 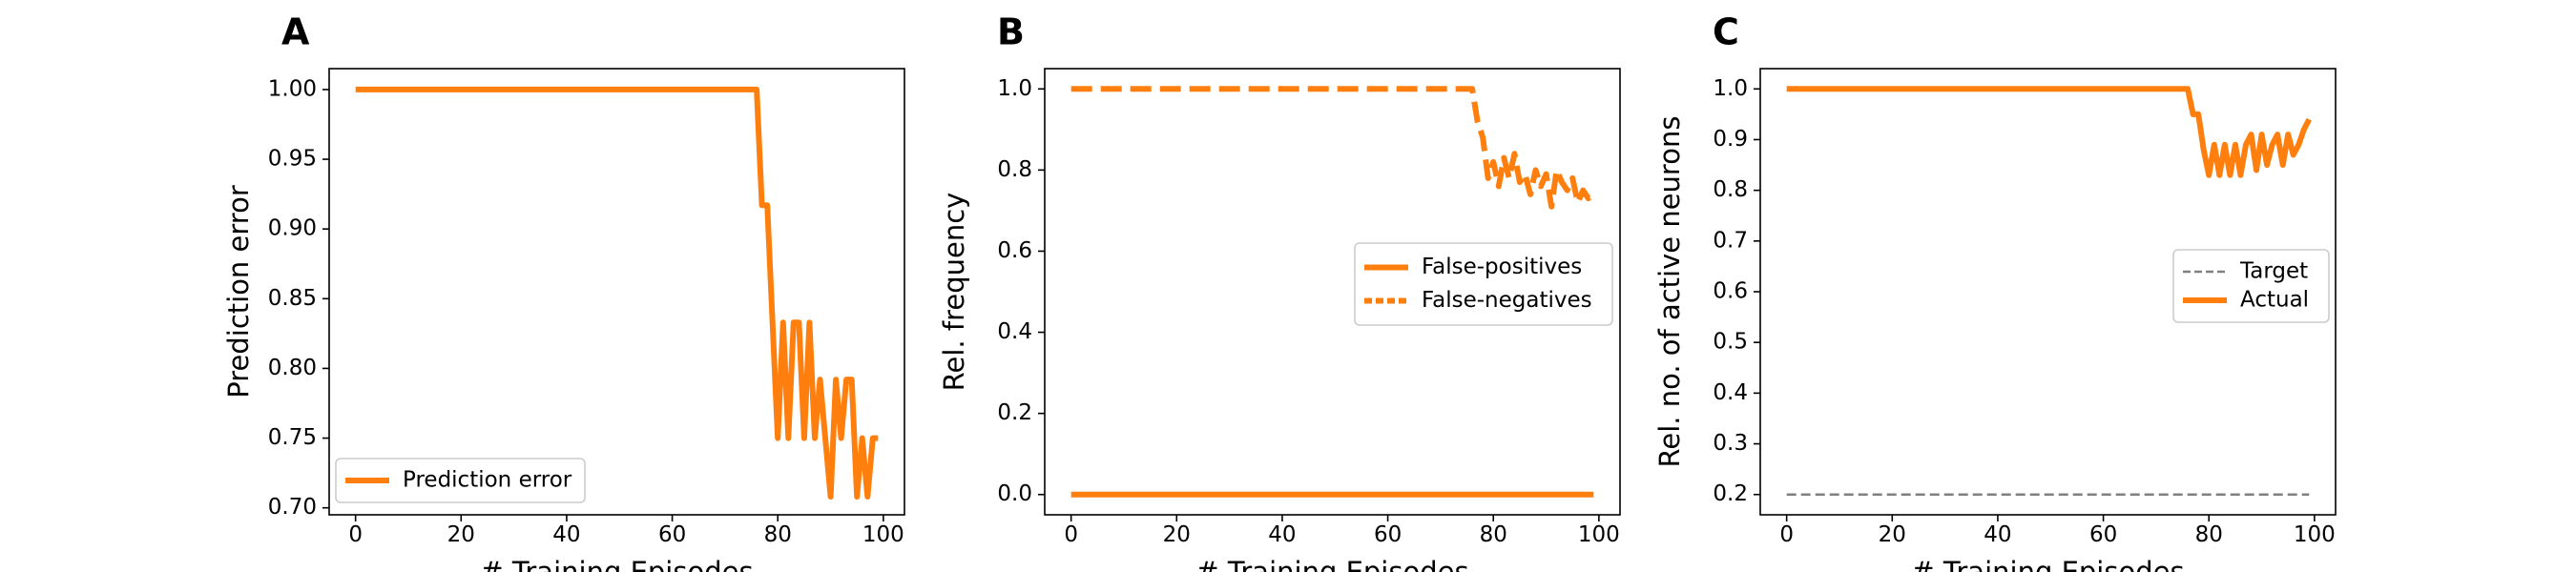 What do you see at coordinates (292, 88) in the screenshot?
I see `y-tick-label: 1.00` at bounding box center [292, 88].